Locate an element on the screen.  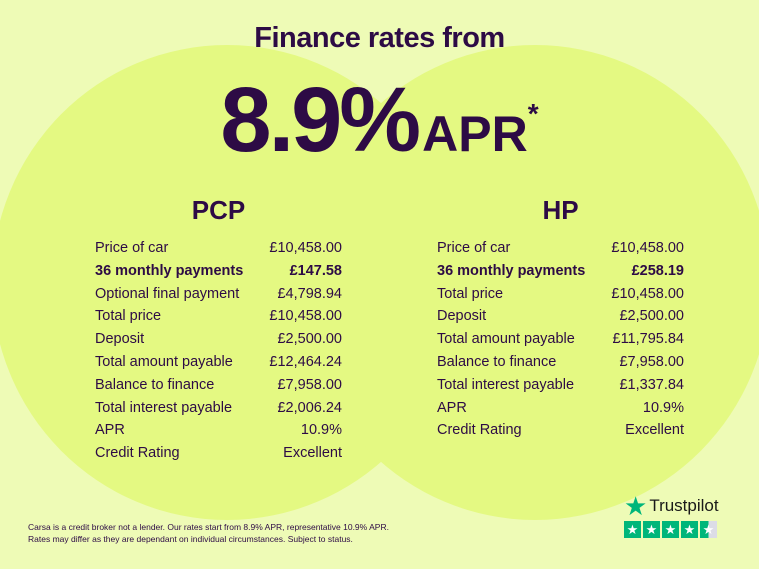
table-row: Total interest payable £1,337.84 is located at coordinates (560, 385).